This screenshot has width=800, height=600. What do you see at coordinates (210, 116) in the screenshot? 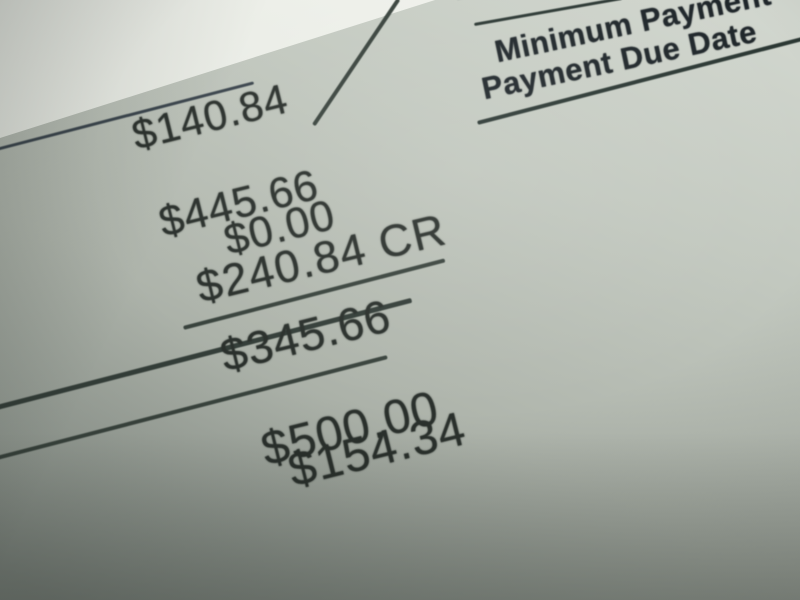
I see `amount-value: $140.84` at bounding box center [210, 116].